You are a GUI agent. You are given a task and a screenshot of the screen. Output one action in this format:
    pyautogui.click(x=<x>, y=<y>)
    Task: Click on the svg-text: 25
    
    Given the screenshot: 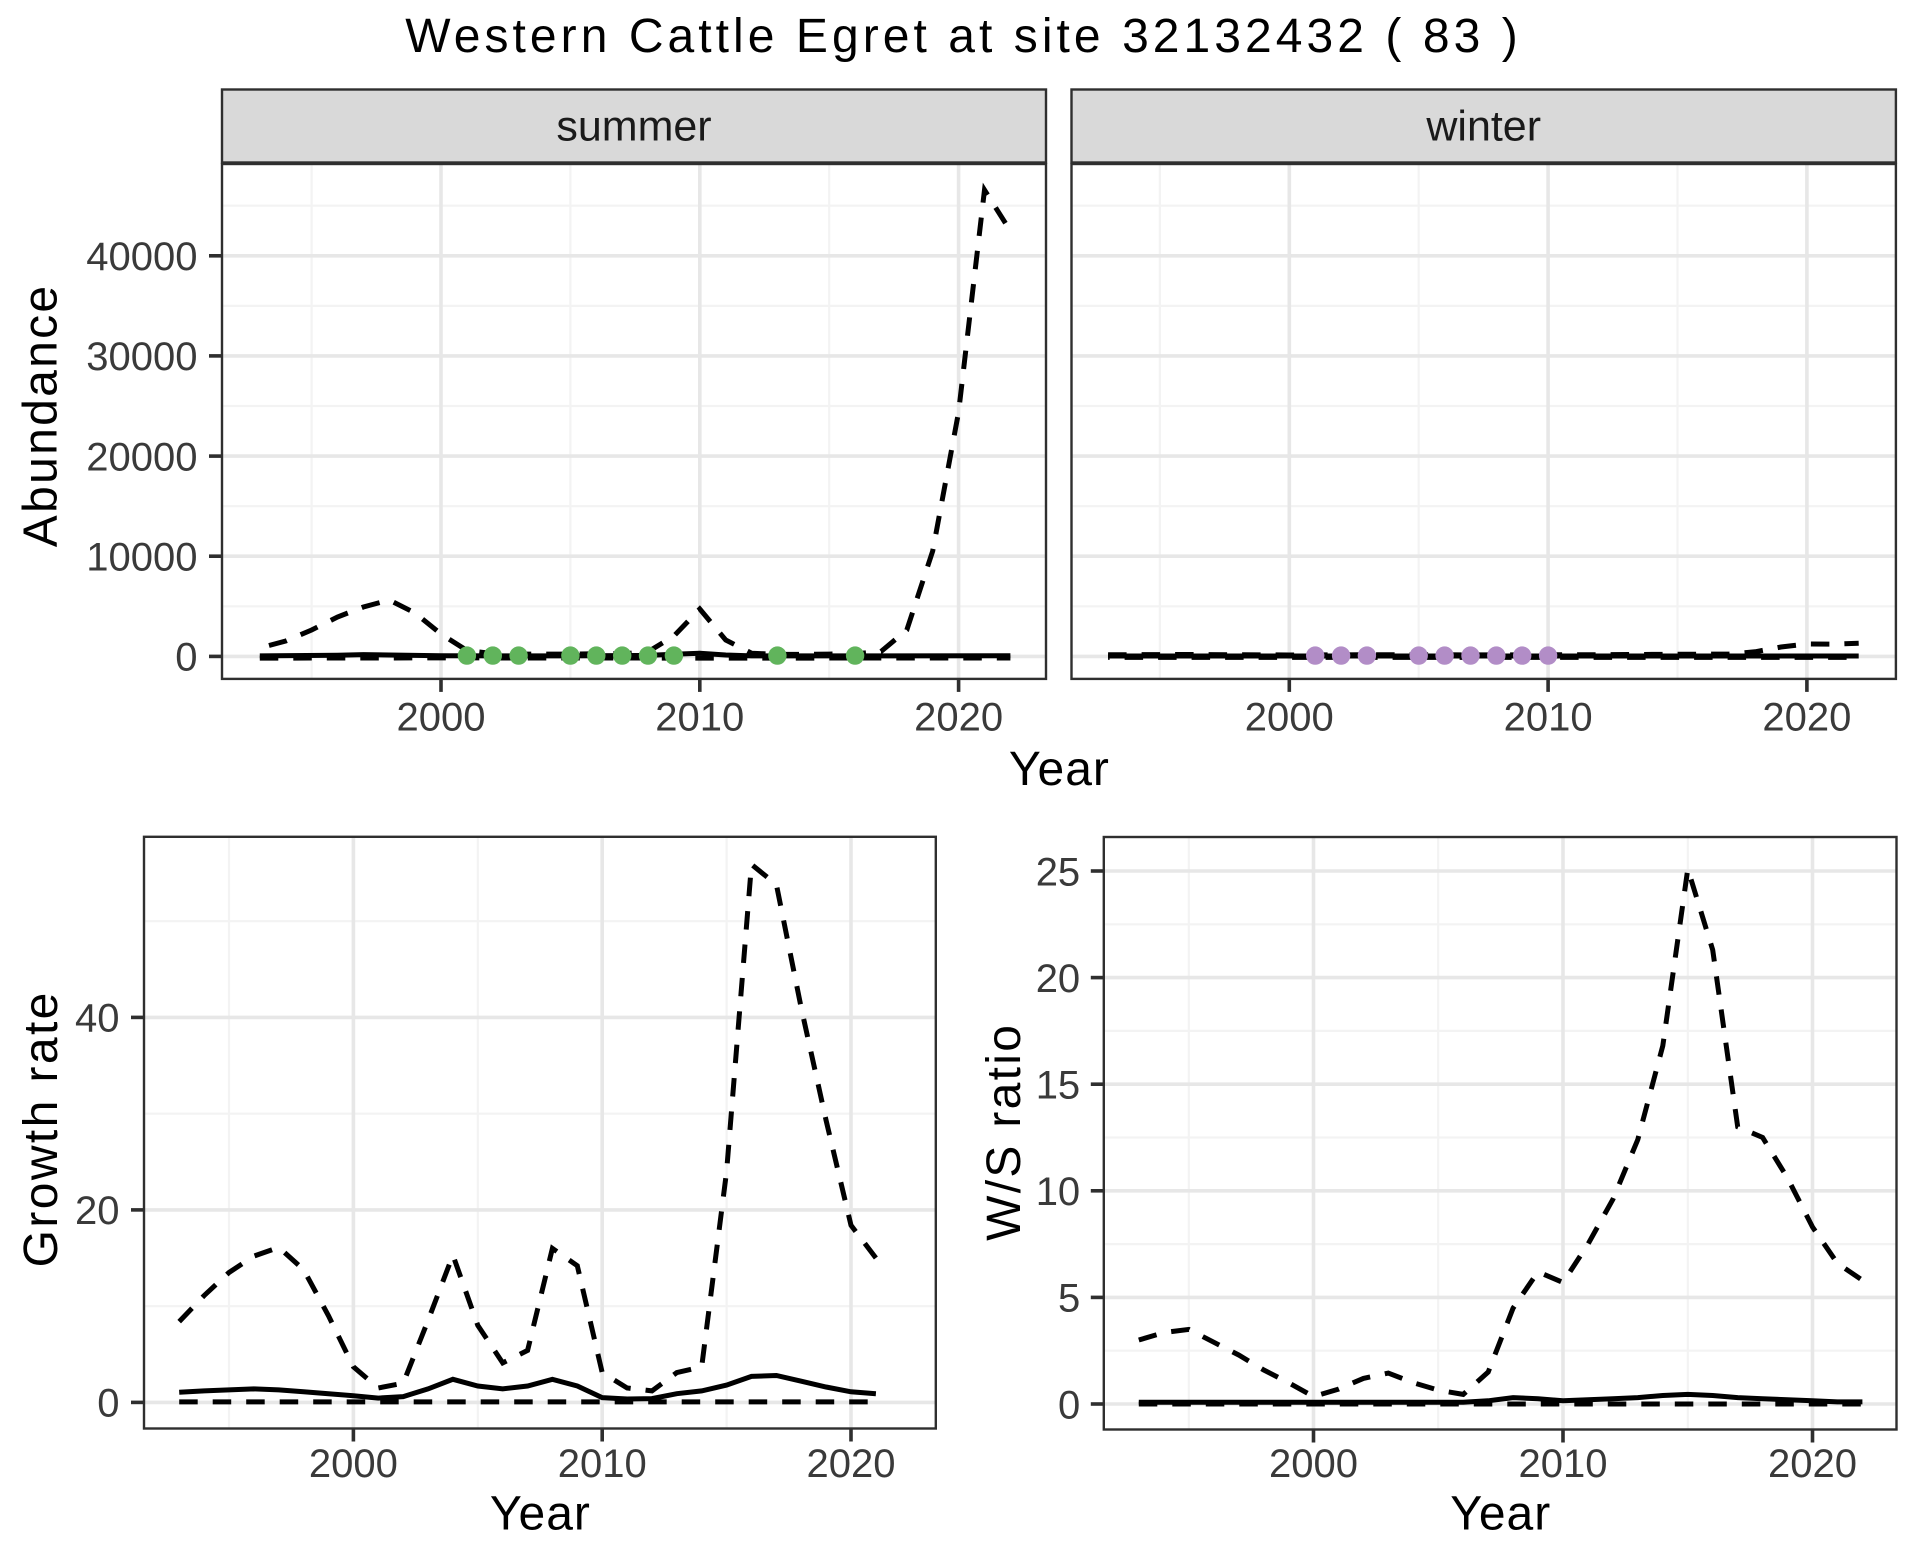 What is the action you would take?
    pyautogui.click(x=1058, y=872)
    